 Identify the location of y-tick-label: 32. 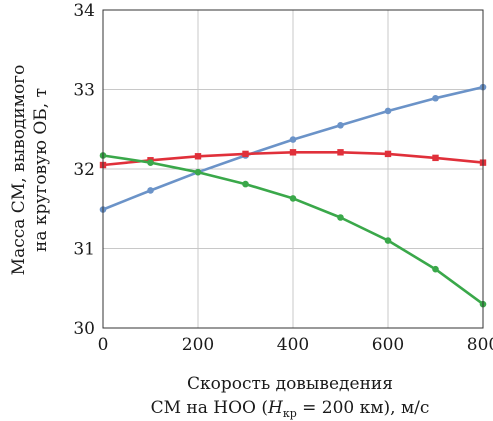
(84, 170).